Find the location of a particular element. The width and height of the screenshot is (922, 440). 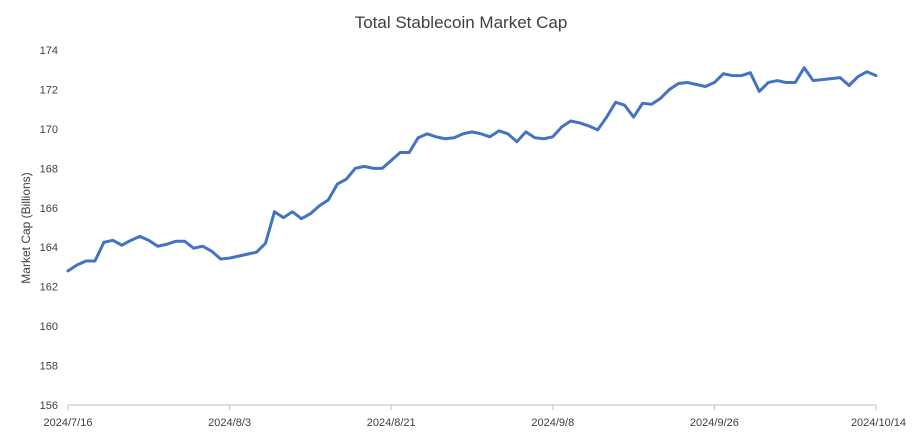

y-tick-label: 156 is located at coordinates (49, 406).